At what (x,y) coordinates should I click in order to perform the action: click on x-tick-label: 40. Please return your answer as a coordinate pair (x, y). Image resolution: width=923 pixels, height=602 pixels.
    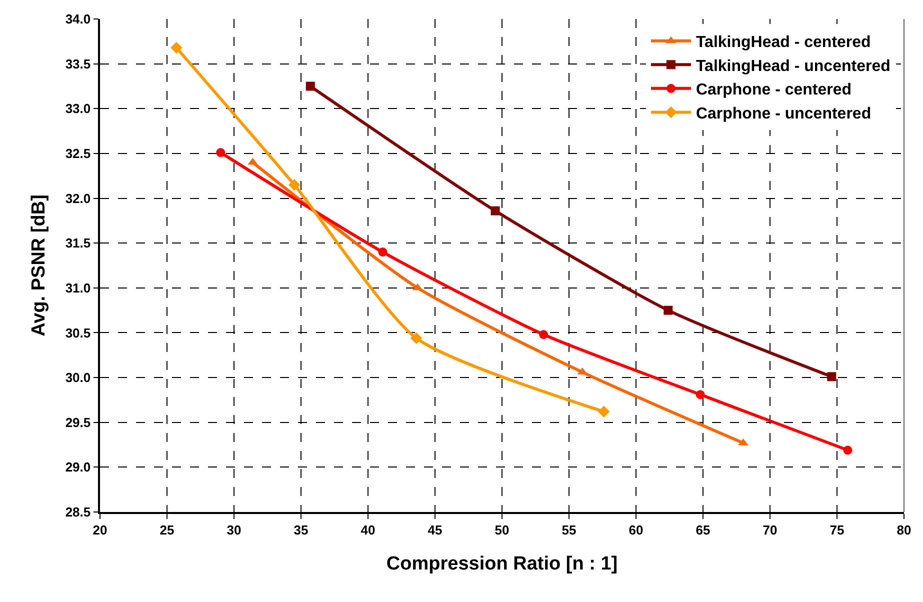
    Looking at the image, I should click on (368, 530).